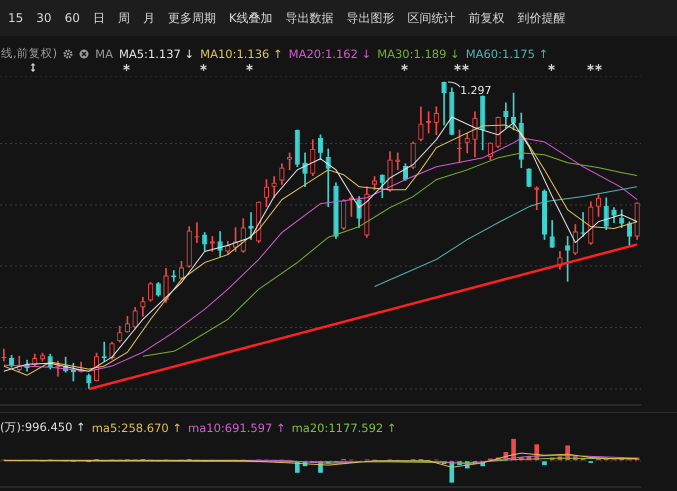  What do you see at coordinates (344, 427) in the screenshot?
I see `text: ma20:1177.592 ↑` at bounding box center [344, 427].